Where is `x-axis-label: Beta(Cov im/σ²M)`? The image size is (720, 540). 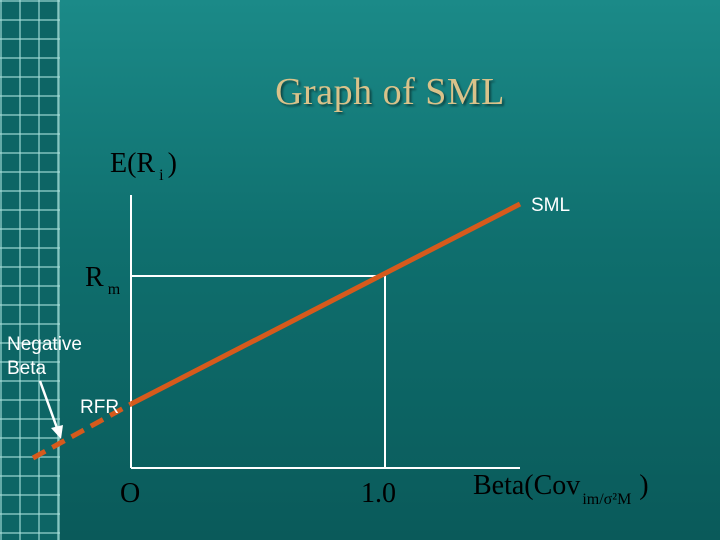 x-axis-label: Beta(Cov im/σ²M) is located at coordinates (561, 489).